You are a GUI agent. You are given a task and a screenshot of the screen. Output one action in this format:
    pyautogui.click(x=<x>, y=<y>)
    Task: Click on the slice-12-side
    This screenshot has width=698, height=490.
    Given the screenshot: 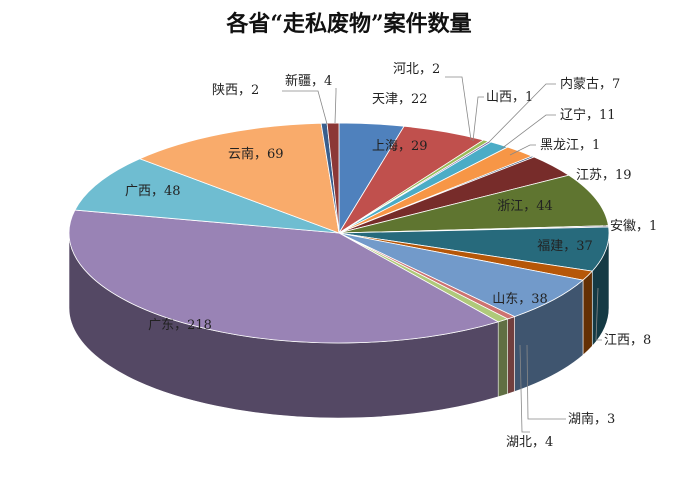 What is the action you would take?
    pyautogui.click(x=587, y=313)
    